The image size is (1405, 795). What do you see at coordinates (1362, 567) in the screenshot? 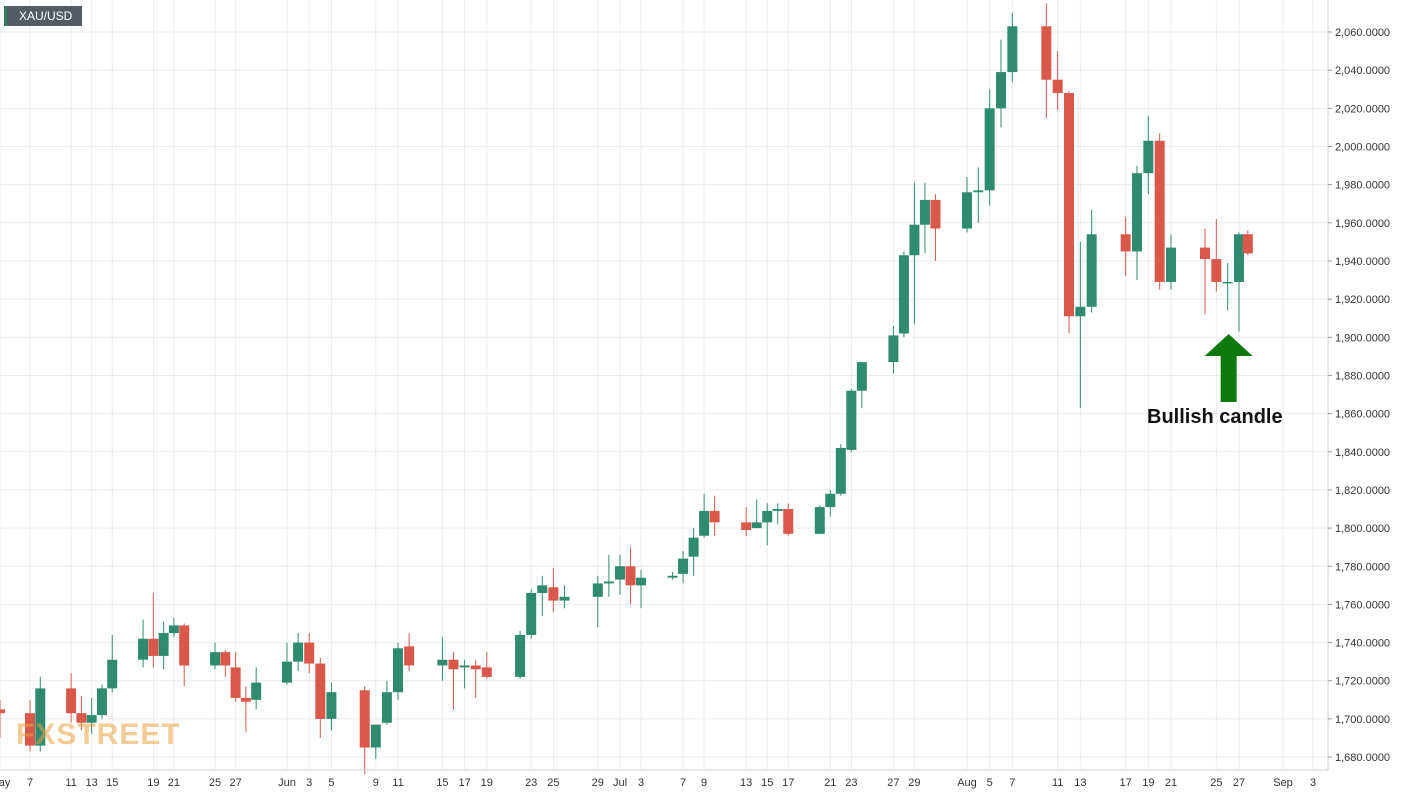
I see `y-tick-label: 1,780.0000` at bounding box center [1362, 567].